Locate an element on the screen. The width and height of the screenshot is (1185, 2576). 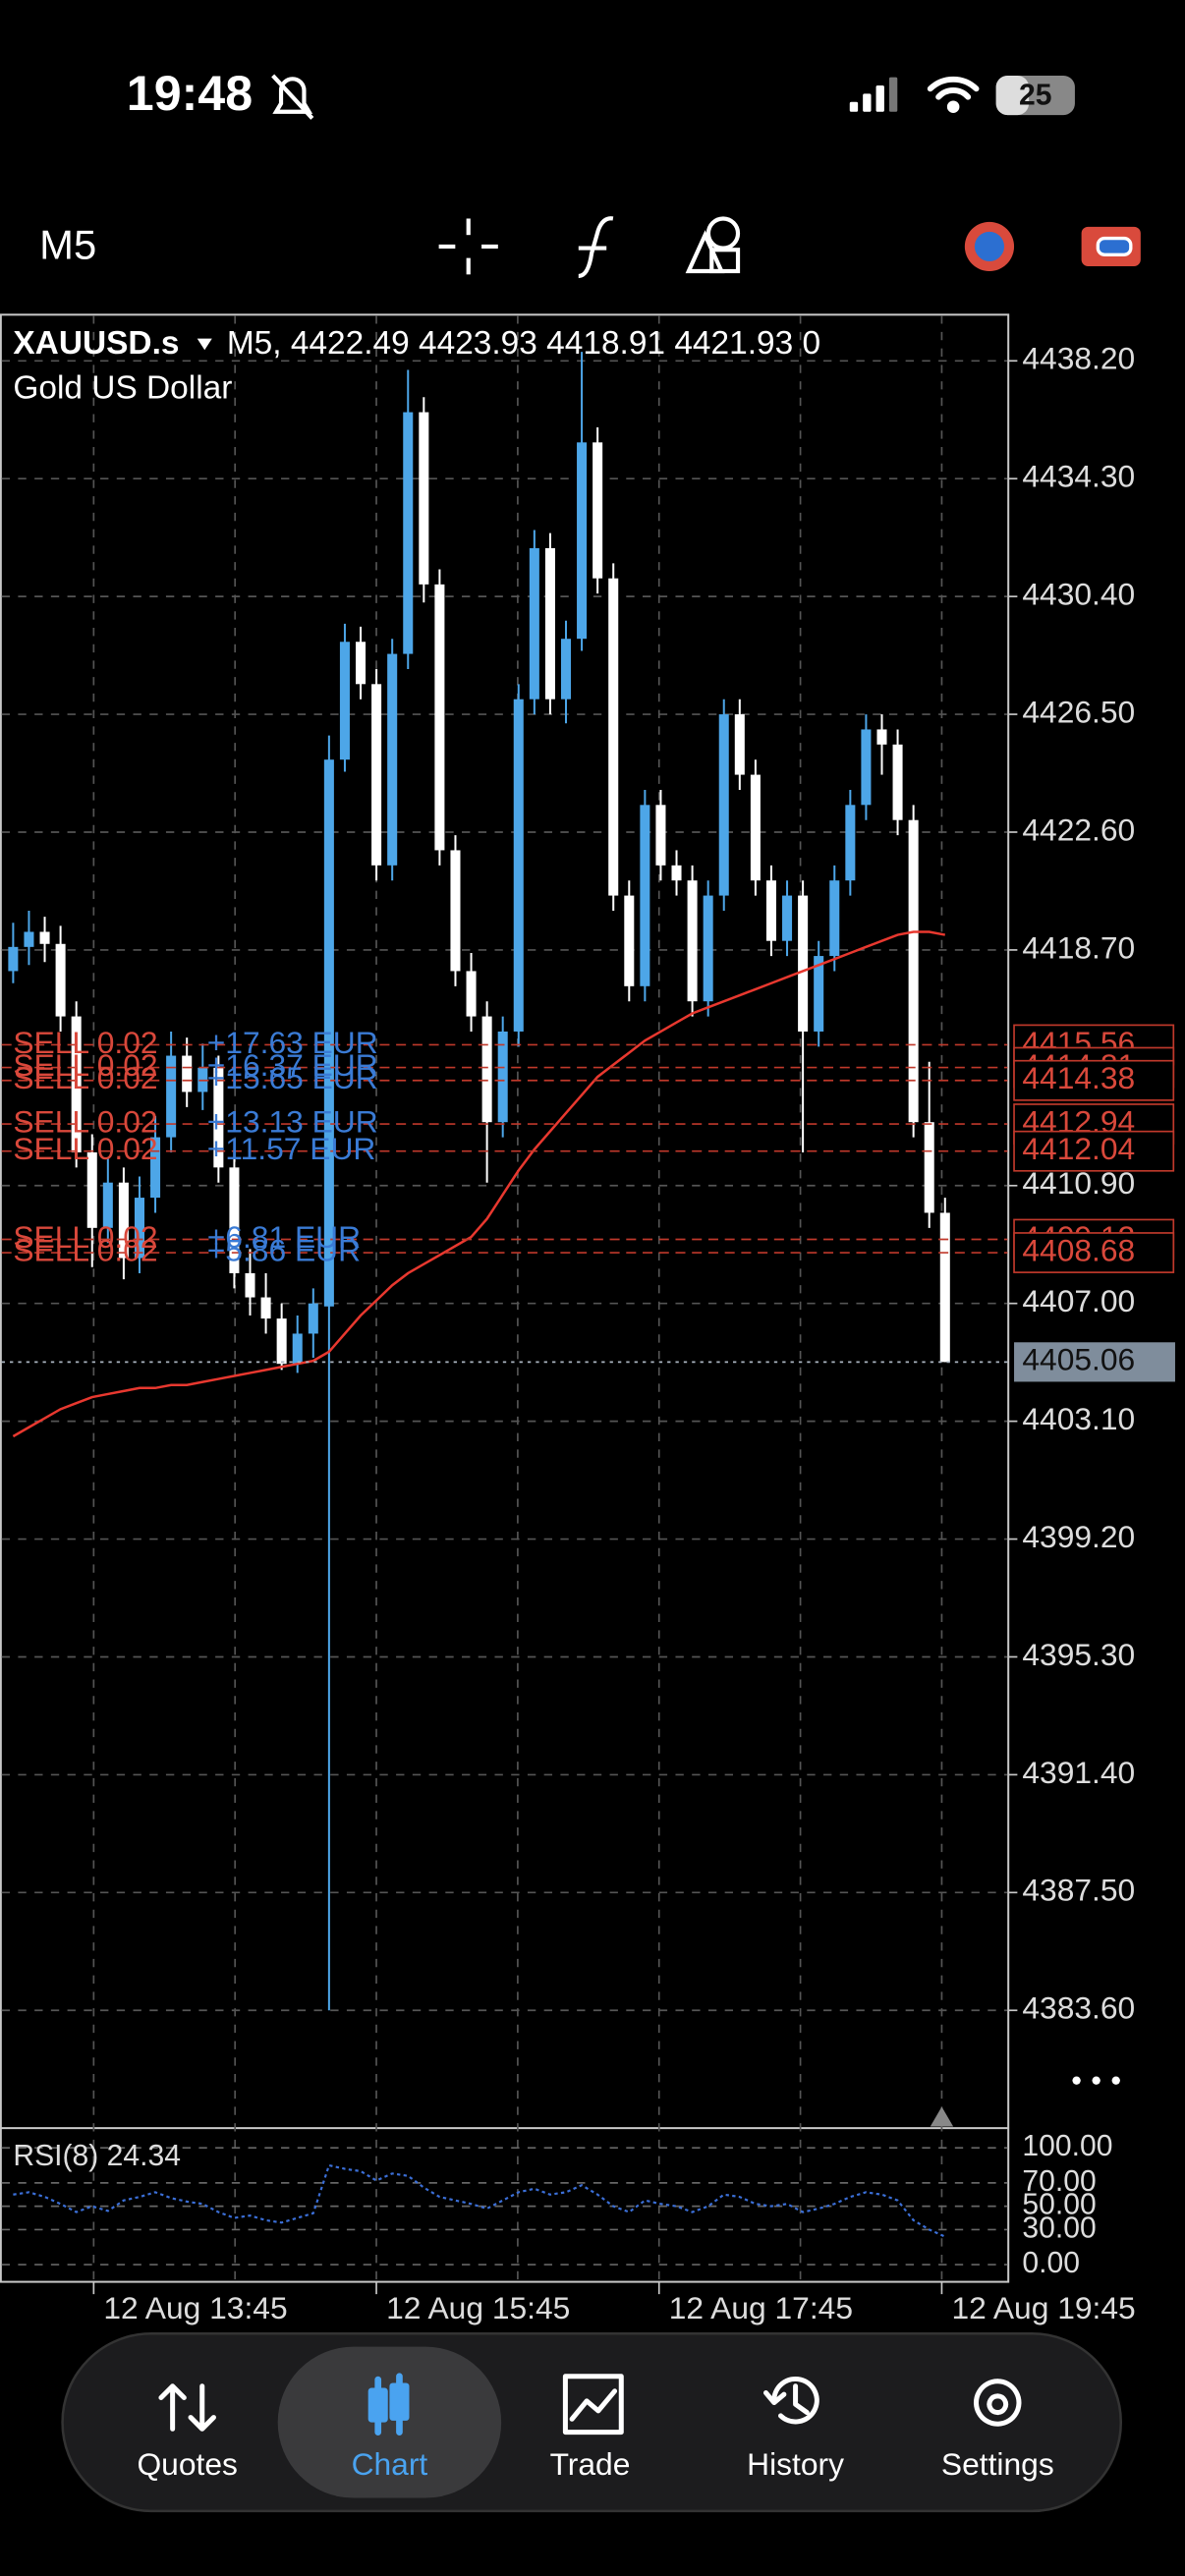
tab-bar is located at coordinates (592, 2422).